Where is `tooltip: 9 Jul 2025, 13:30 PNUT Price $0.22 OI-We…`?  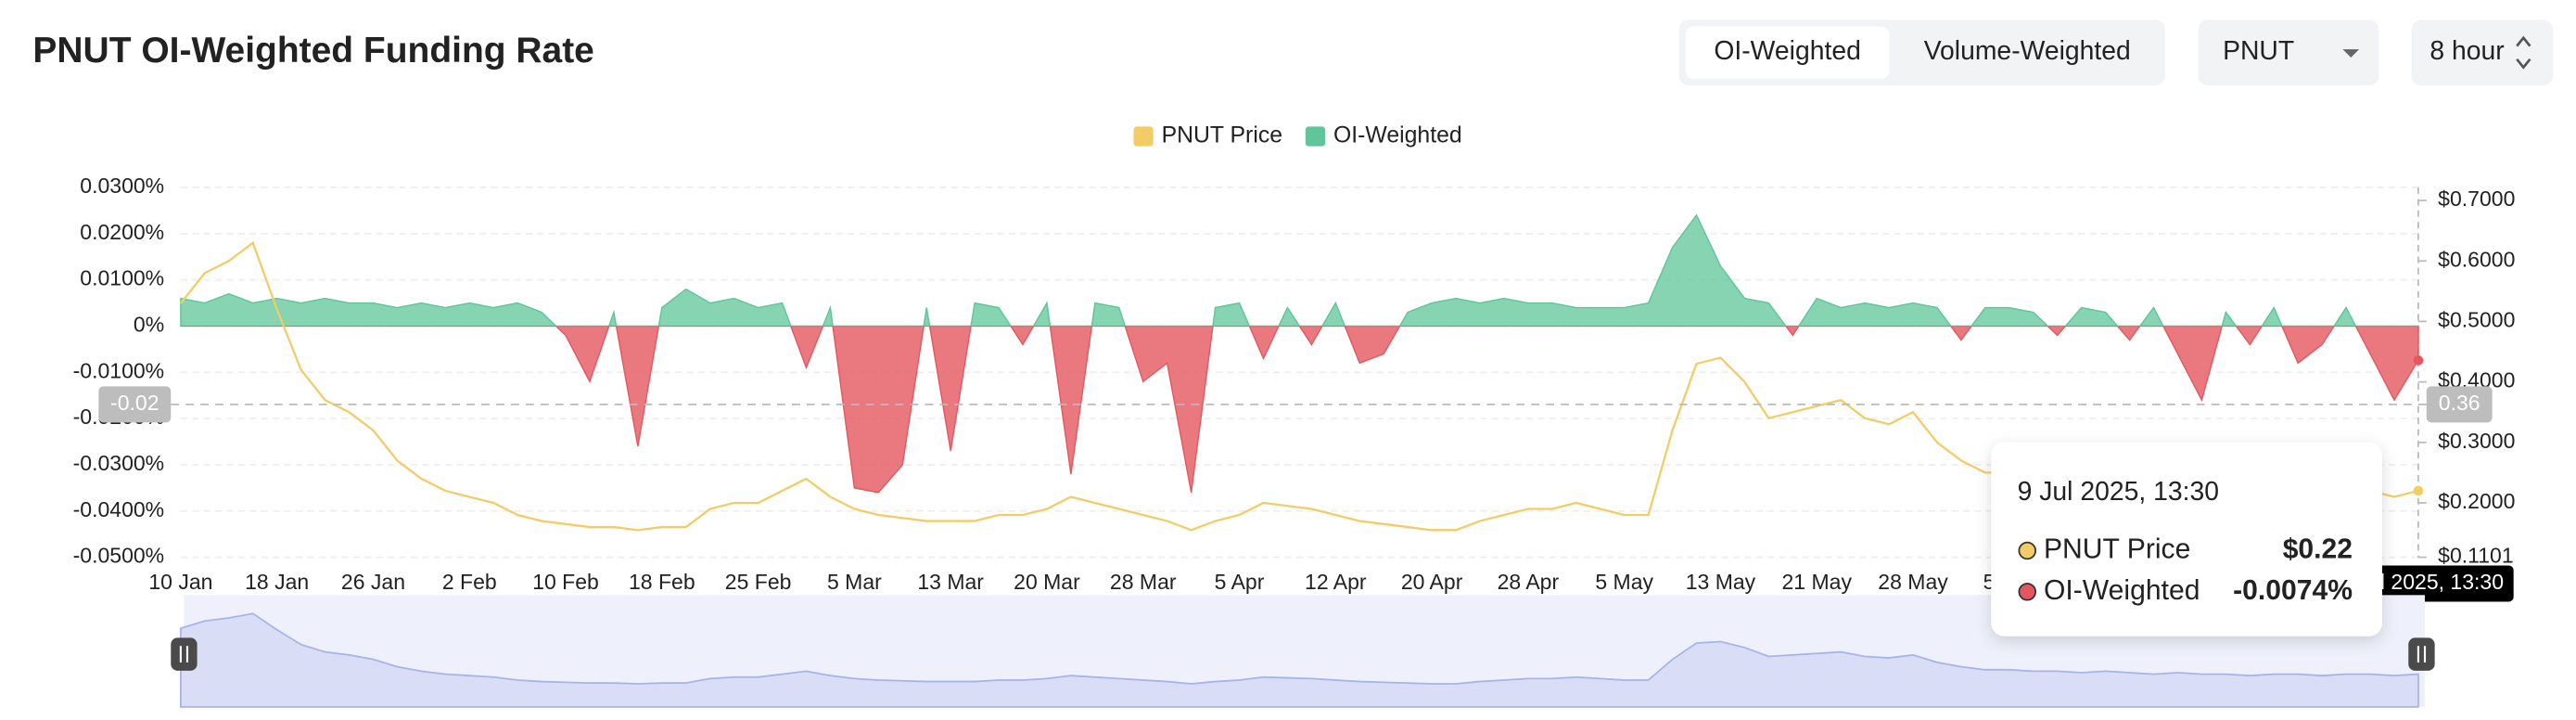 tooltip: 9 Jul 2025, 13:30 PNUT Price $0.22 OI-We… is located at coordinates (2186, 539).